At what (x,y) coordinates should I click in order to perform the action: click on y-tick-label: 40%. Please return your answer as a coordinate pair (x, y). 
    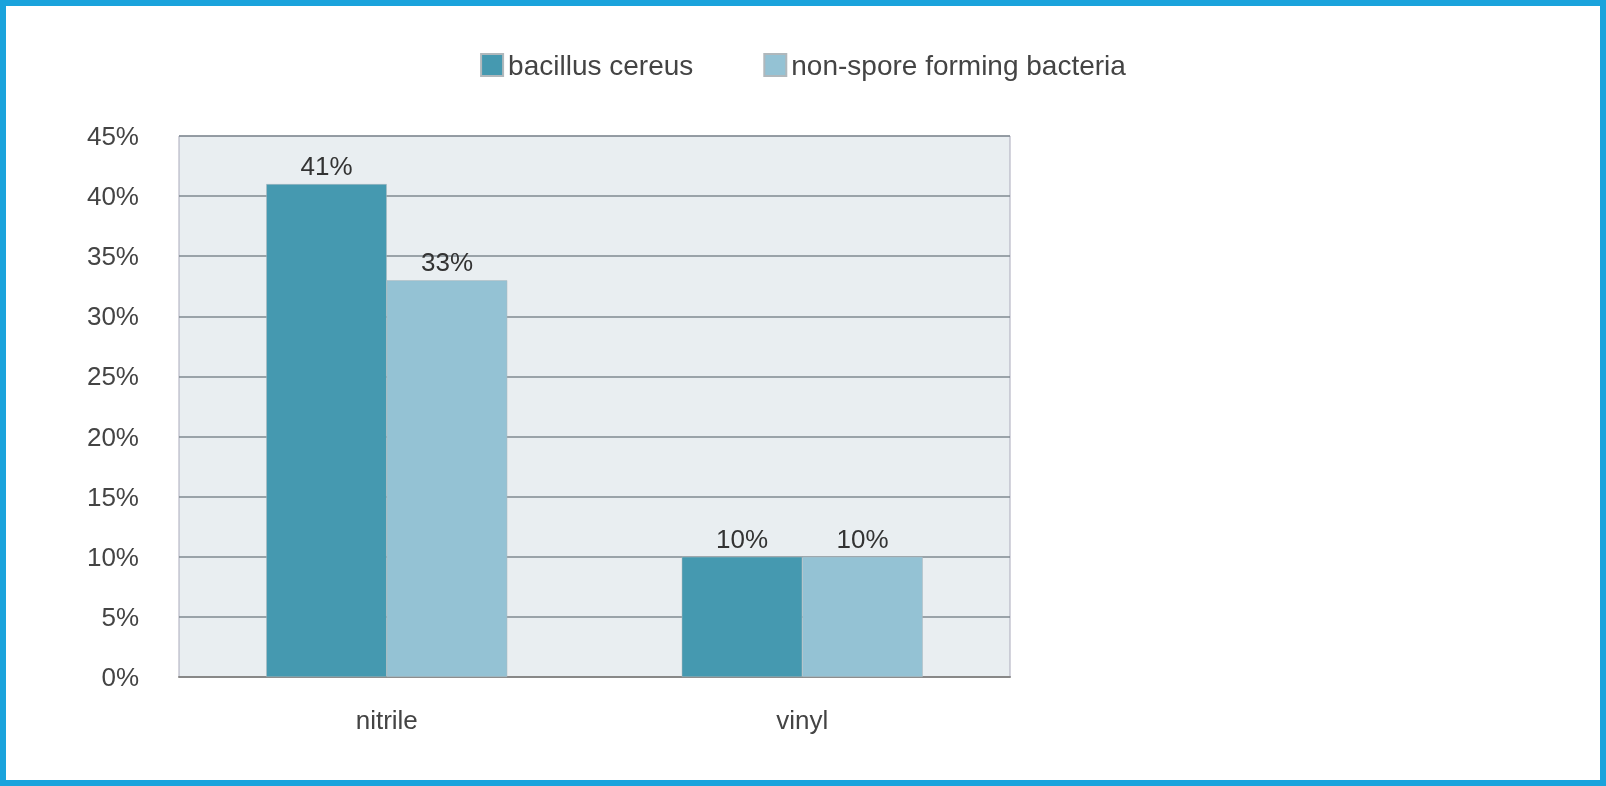
    Looking at the image, I should click on (112, 196).